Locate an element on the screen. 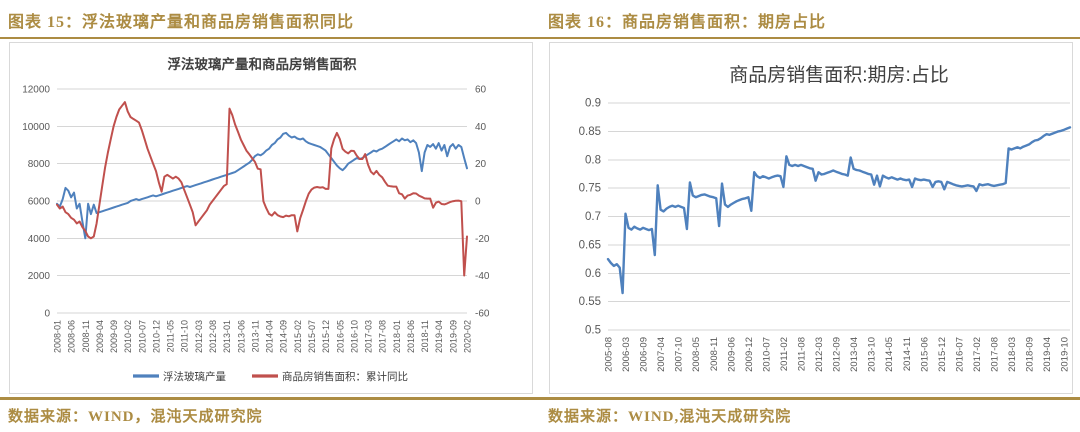 Image resolution: width=1080 pixels, height=432 pixels. svg-text: 2007-10 is located at coordinates (679, 354).